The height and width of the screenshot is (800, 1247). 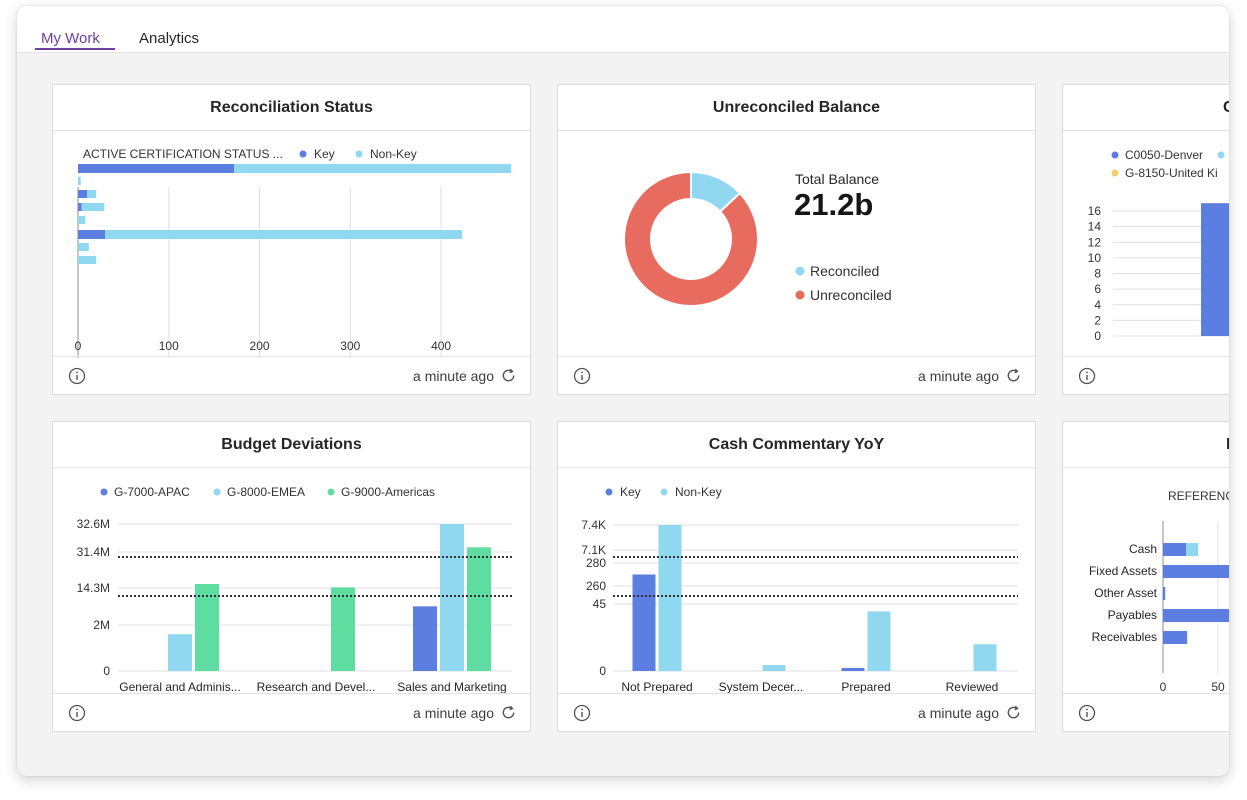 I want to click on y-tick-label: 280, so click(x=596, y=563).